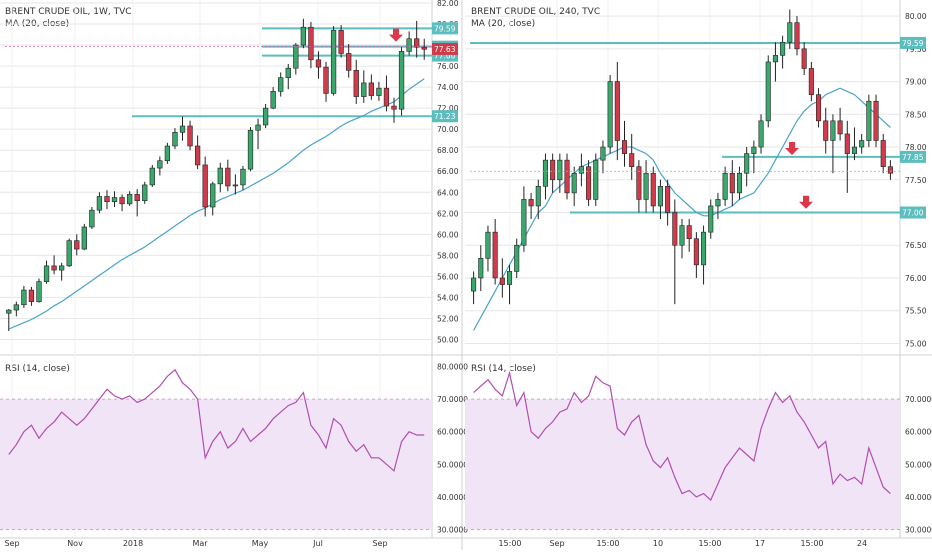  I want to click on current-price-tag, so click(445, 48).